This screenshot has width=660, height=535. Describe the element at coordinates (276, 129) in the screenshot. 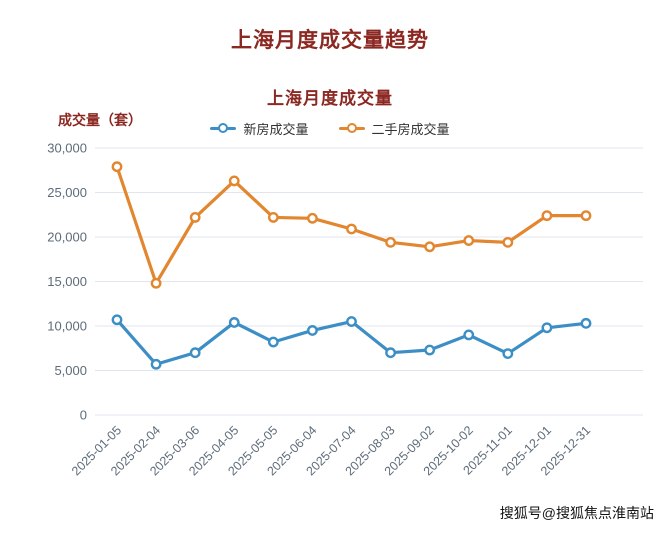

I see `legend-label-new-homes: 新房成交量` at that location.